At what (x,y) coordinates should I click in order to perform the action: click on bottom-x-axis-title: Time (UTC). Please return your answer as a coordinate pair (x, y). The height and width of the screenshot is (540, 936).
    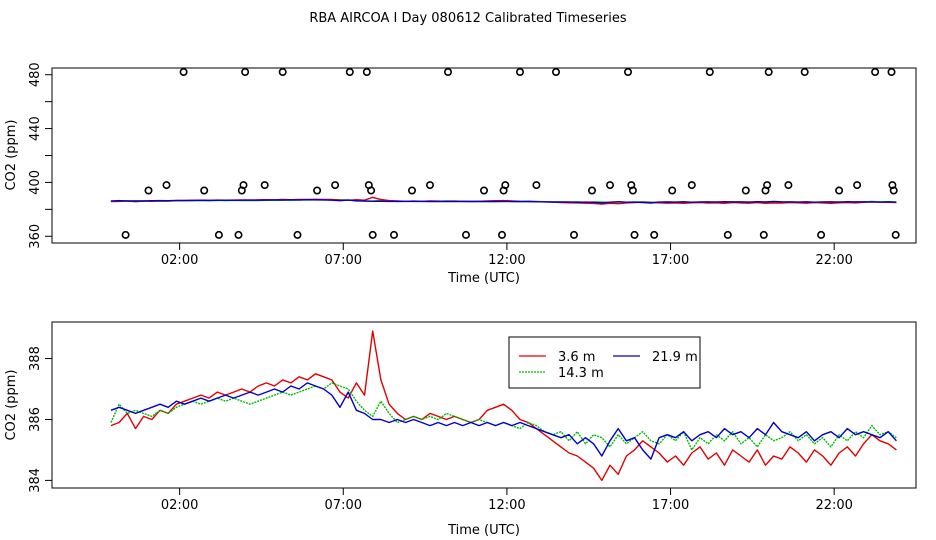
    Looking at the image, I should click on (483, 530).